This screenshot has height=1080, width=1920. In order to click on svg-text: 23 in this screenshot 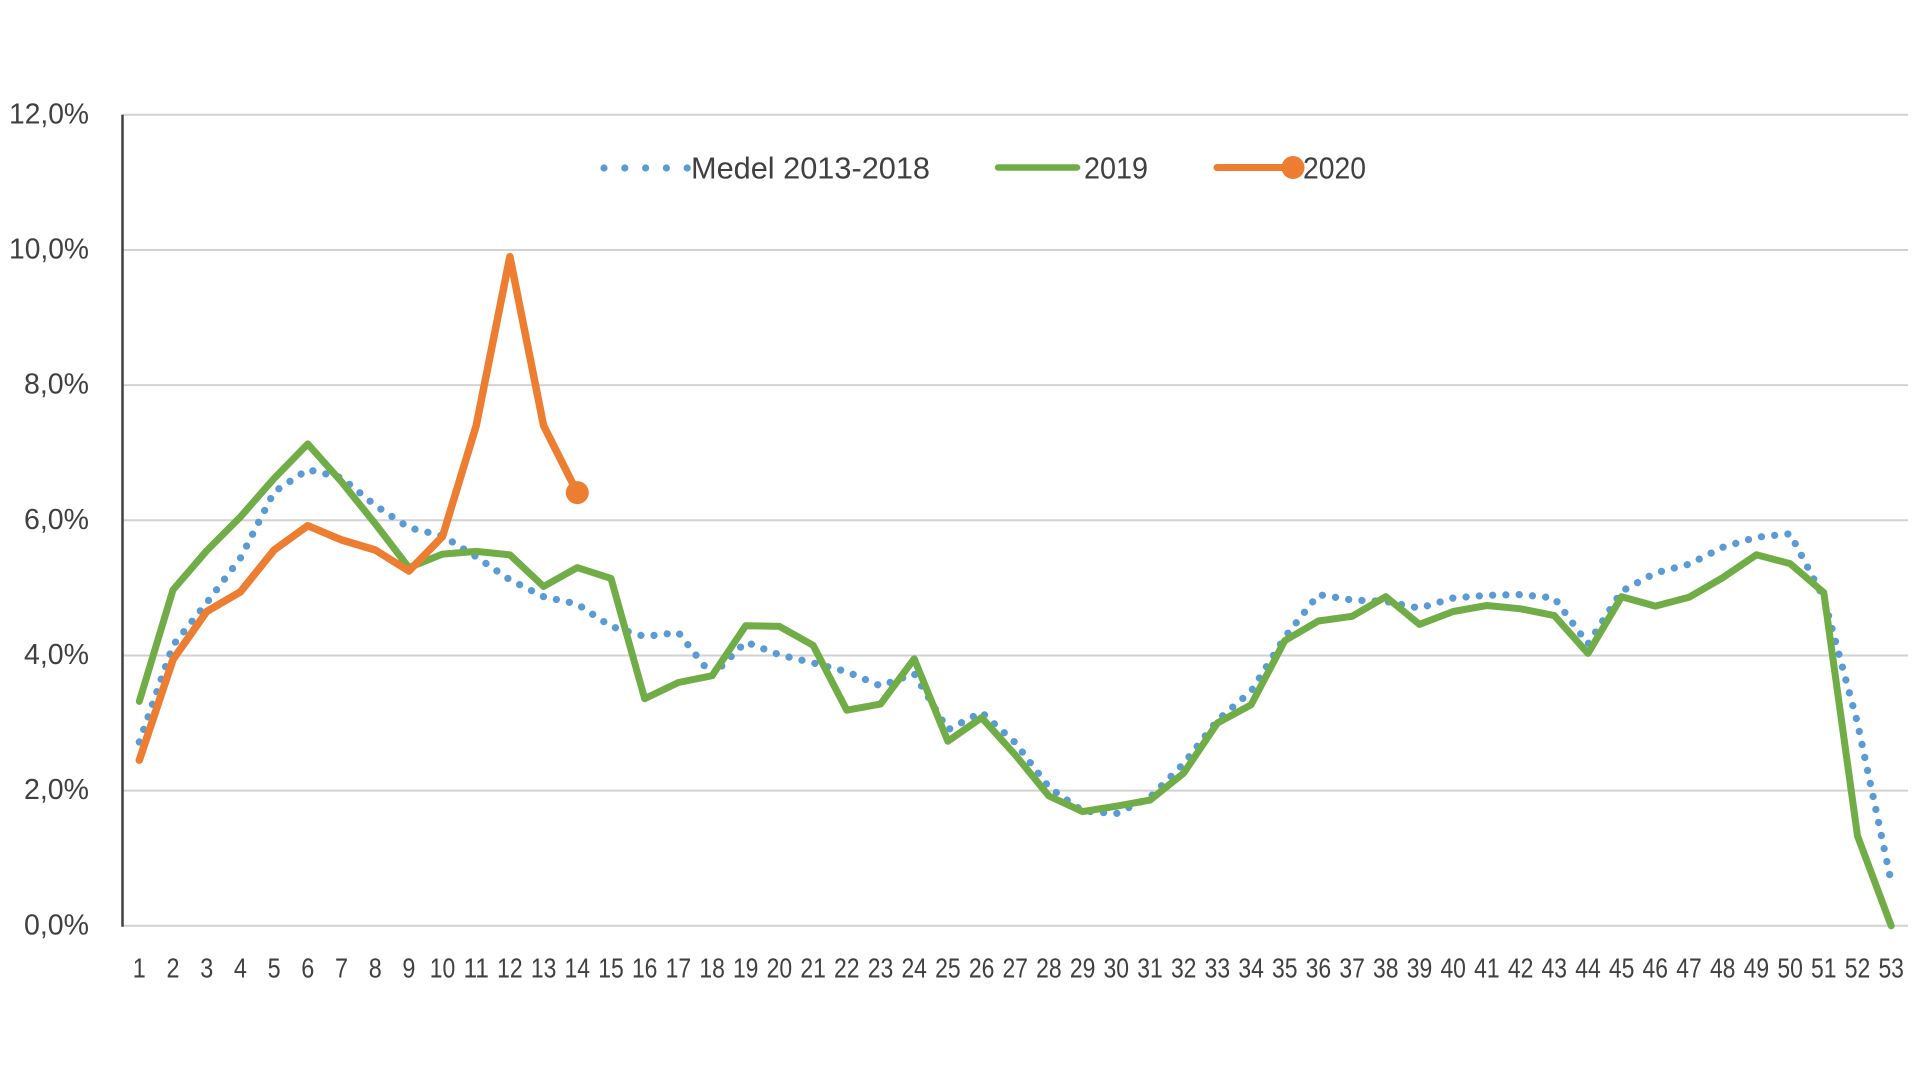, I will do `click(881, 968)`.